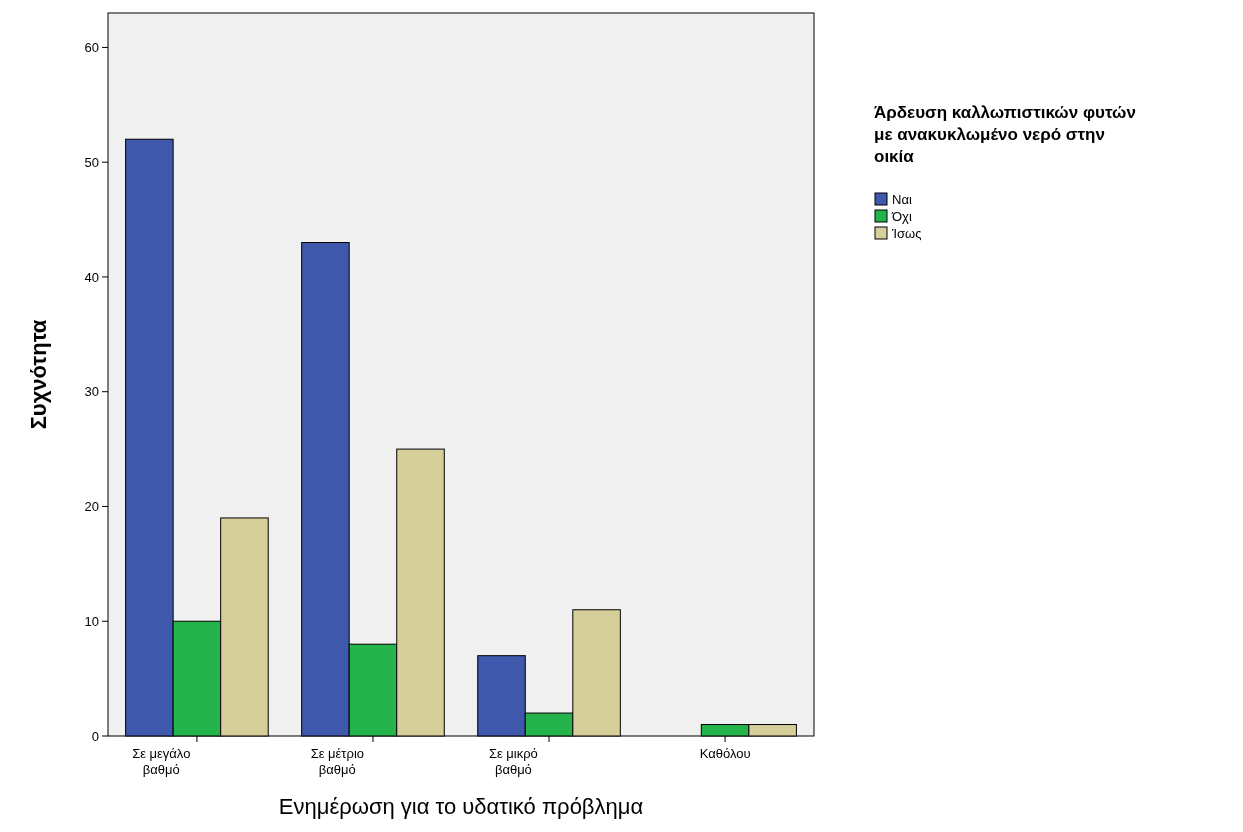  Describe the element at coordinates (513, 761) in the screenshot. I see `x-tick-label: Σε μικρό βαθμό` at that location.